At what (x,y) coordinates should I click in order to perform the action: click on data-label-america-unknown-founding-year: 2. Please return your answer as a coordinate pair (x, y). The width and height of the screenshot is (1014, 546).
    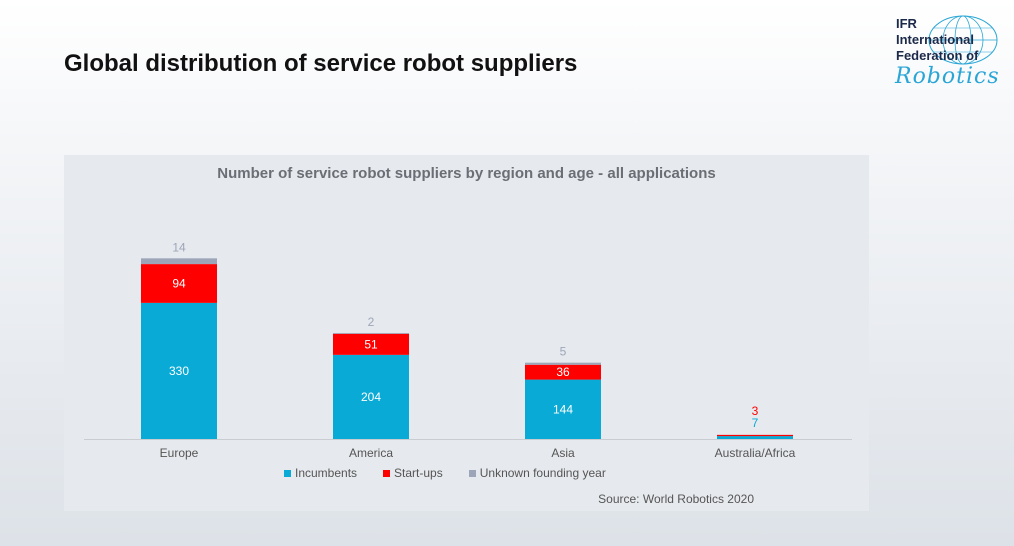
    Looking at the image, I should click on (371, 322).